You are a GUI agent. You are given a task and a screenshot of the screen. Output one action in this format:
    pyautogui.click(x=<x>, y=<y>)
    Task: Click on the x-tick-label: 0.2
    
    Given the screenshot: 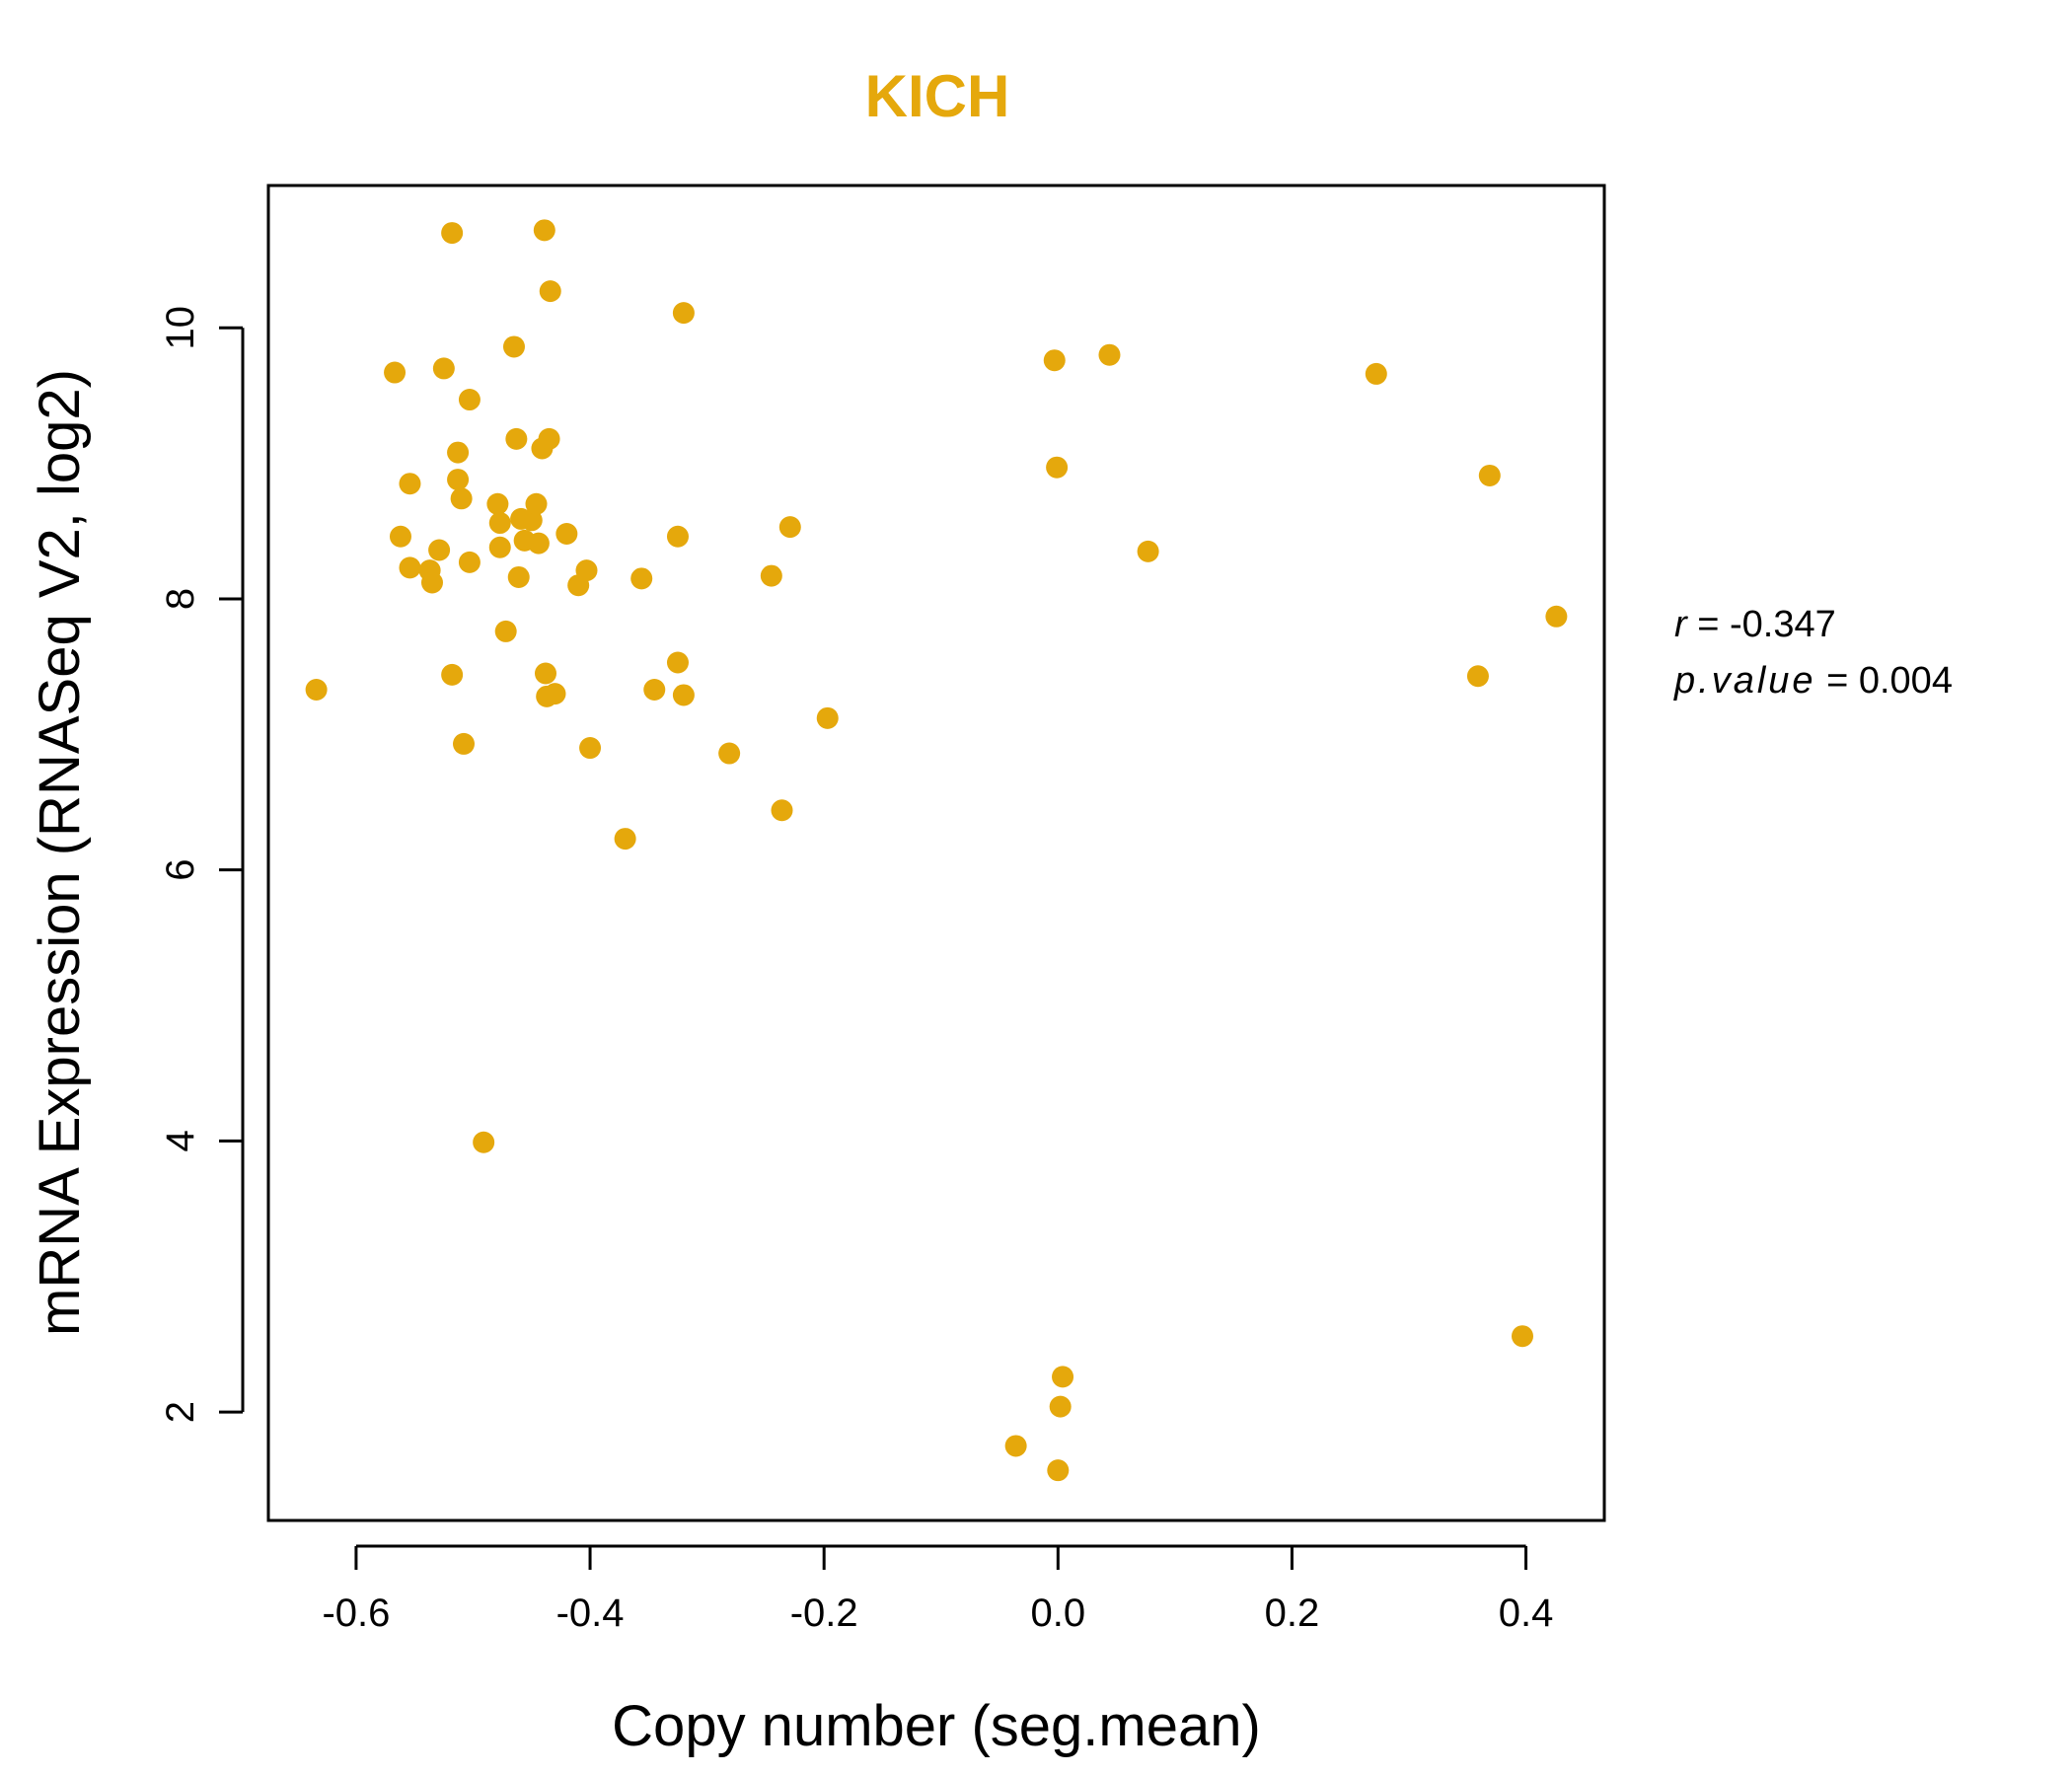 What is the action you would take?
    pyautogui.click(x=1292, y=1613)
    